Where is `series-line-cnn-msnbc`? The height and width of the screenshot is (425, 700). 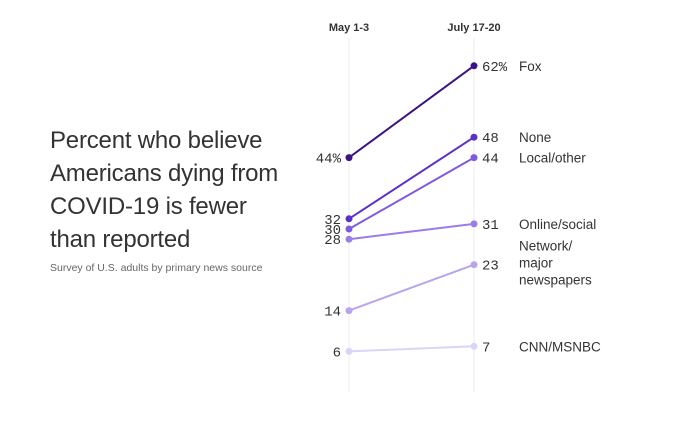 series-line-cnn-msnbc is located at coordinates (411, 349).